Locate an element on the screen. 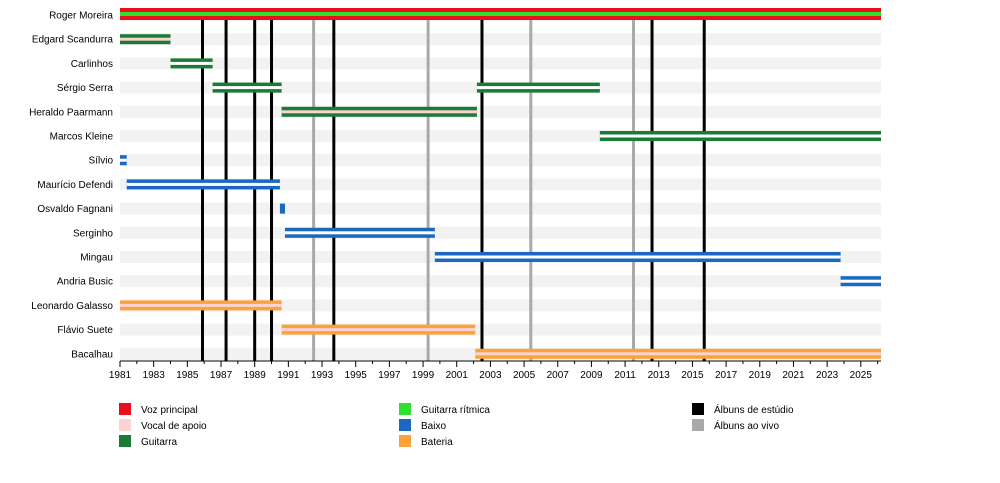 This screenshot has height=483, width=1000. member-name-label: Marcos Kleine is located at coordinates (82, 137).